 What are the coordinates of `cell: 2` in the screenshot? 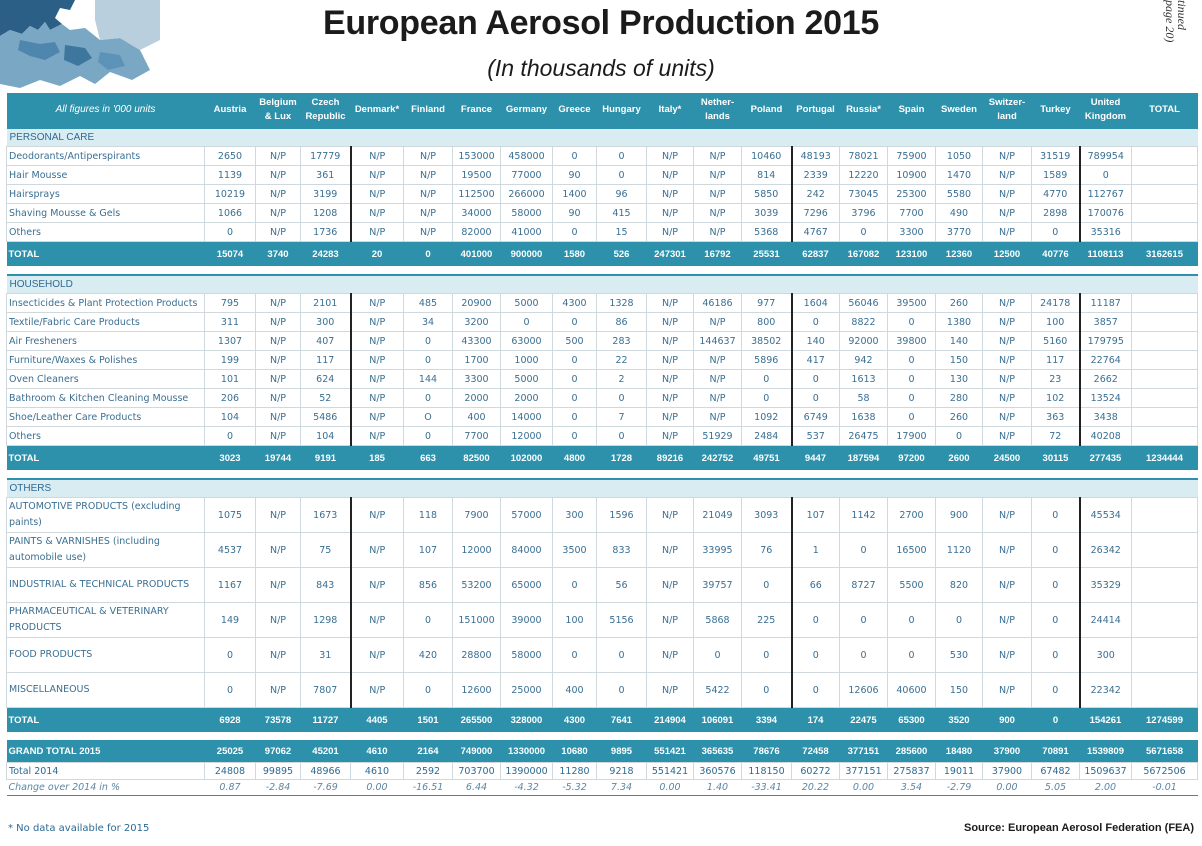 It's located at (621, 379).